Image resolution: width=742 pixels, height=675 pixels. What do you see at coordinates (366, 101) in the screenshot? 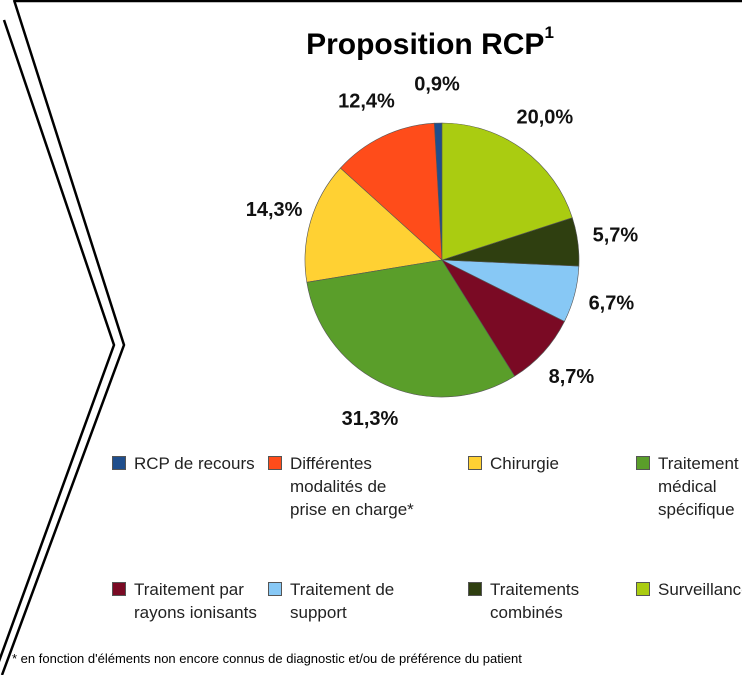
I see `data-label: 12,4%` at bounding box center [366, 101].